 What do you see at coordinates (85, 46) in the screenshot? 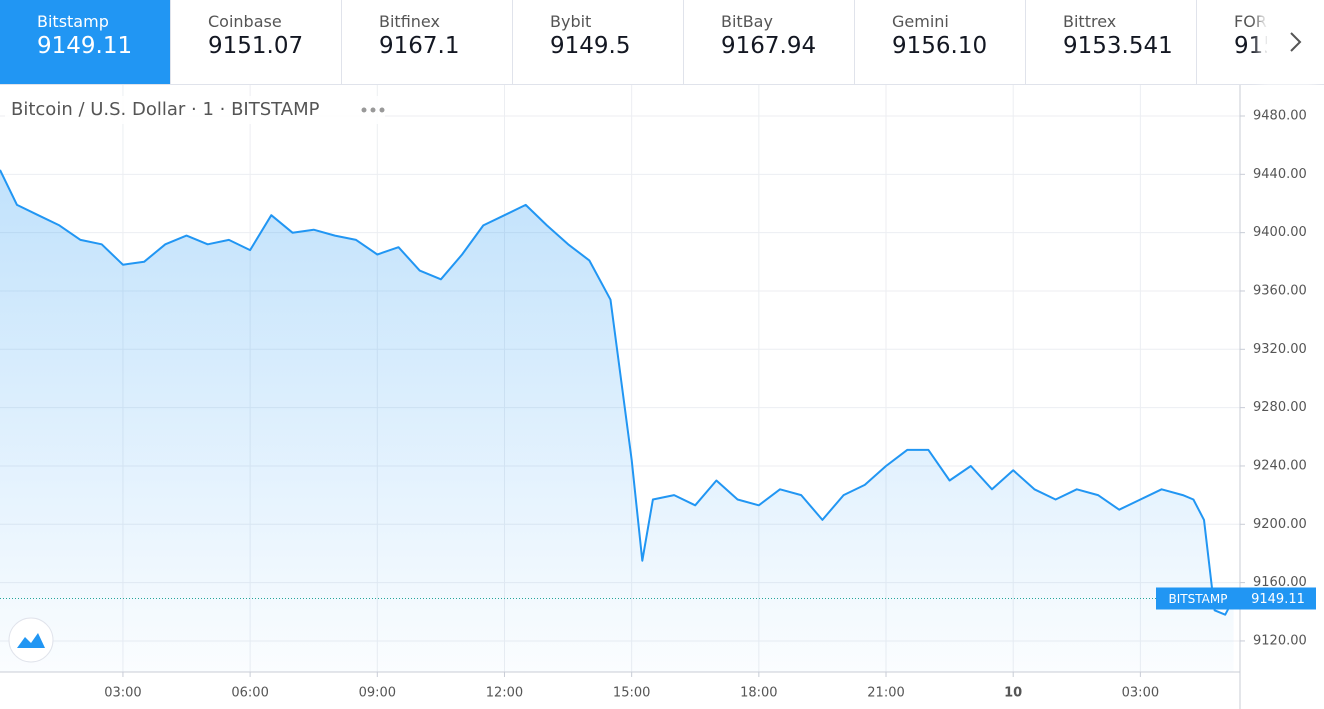
I see `exchange-price: 9149.11` at bounding box center [85, 46].